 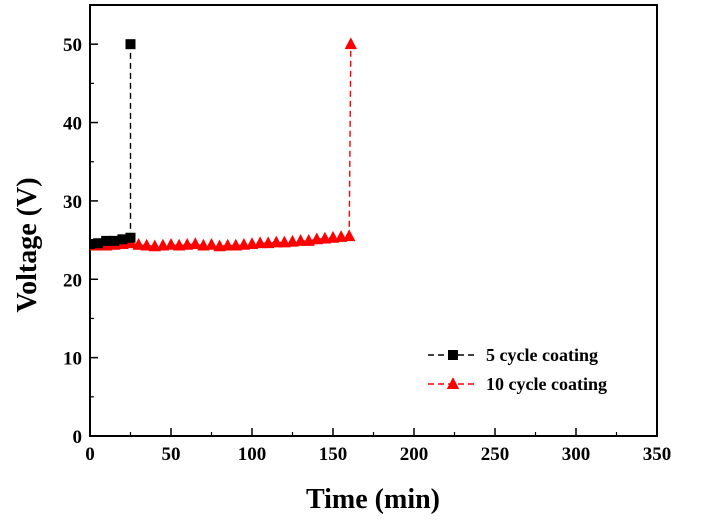 What do you see at coordinates (72, 124) in the screenshot?
I see `y-tick-label: 40` at bounding box center [72, 124].